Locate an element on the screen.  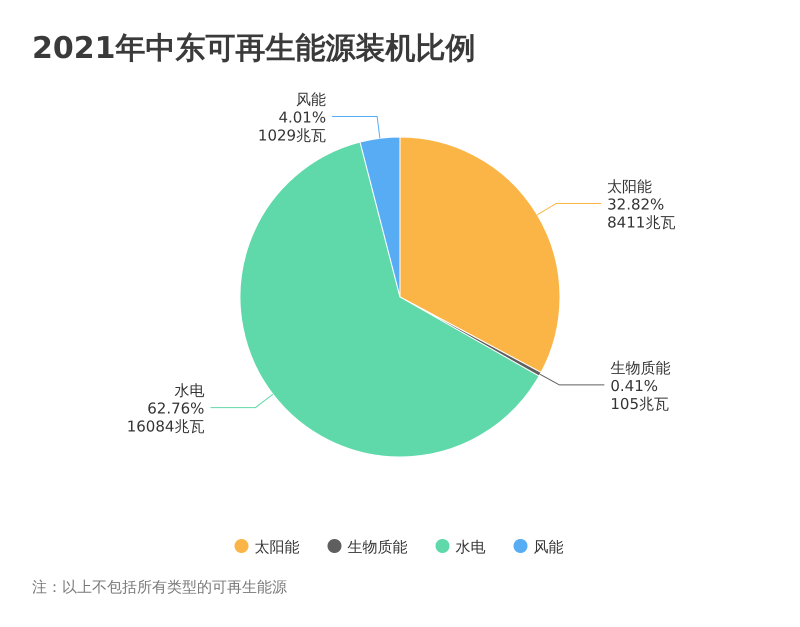
legend-label: 水电 is located at coordinates (471, 547).